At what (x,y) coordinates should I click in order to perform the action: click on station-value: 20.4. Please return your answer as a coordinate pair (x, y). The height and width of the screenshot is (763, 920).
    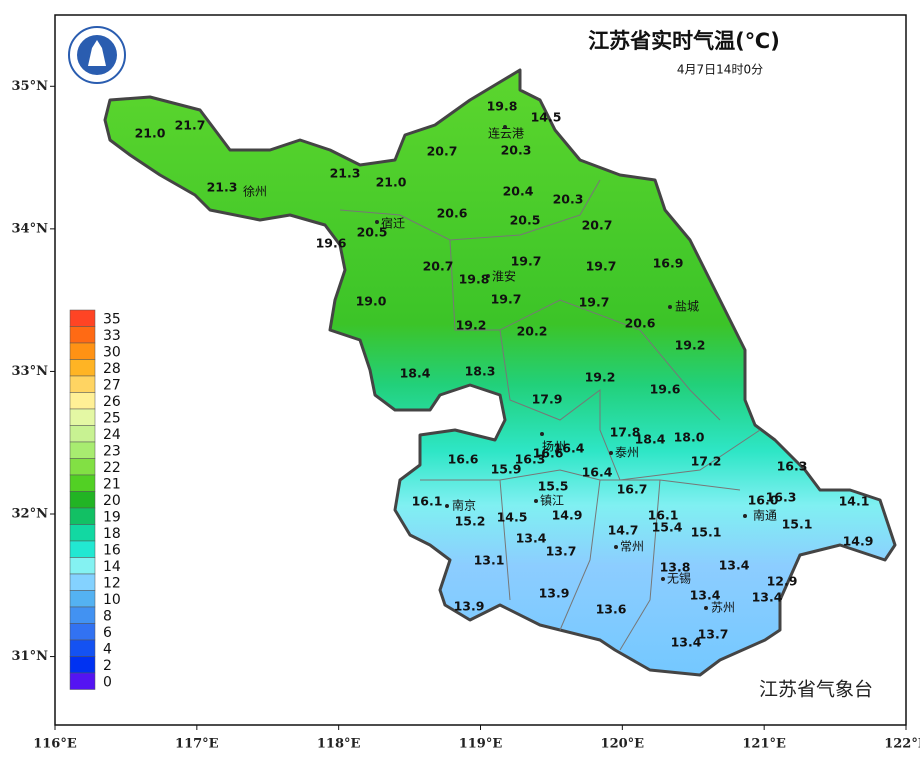
    Looking at the image, I should click on (518, 191).